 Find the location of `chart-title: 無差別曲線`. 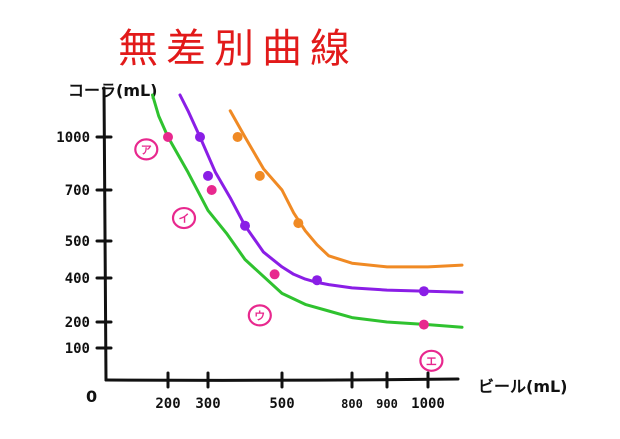

chart-title: 無差別曲線 is located at coordinates (238, 49).